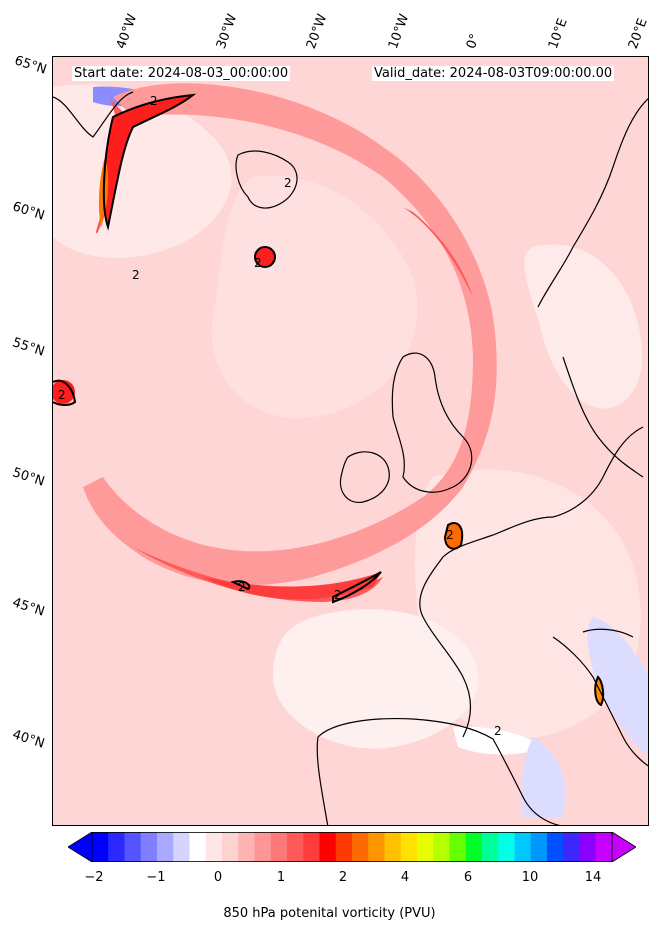  What do you see at coordinates (376, 679) in the screenshot?
I see `pv-low-patch-biscay` at bounding box center [376, 679].